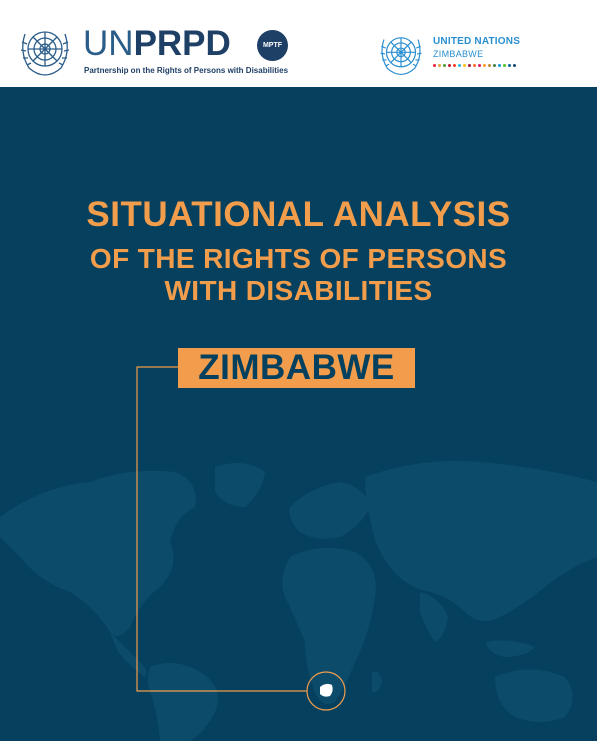 Image resolution: width=597 pixels, height=741 pixels. Describe the element at coordinates (298, 258) in the screenshot. I see `title-line-2: OF THE RIGHTS OF PERSONS` at that location.